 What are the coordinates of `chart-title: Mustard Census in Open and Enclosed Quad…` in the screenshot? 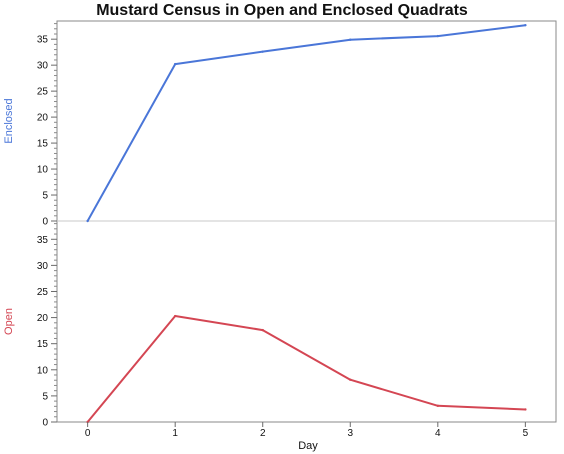 It's located at (282, 10).